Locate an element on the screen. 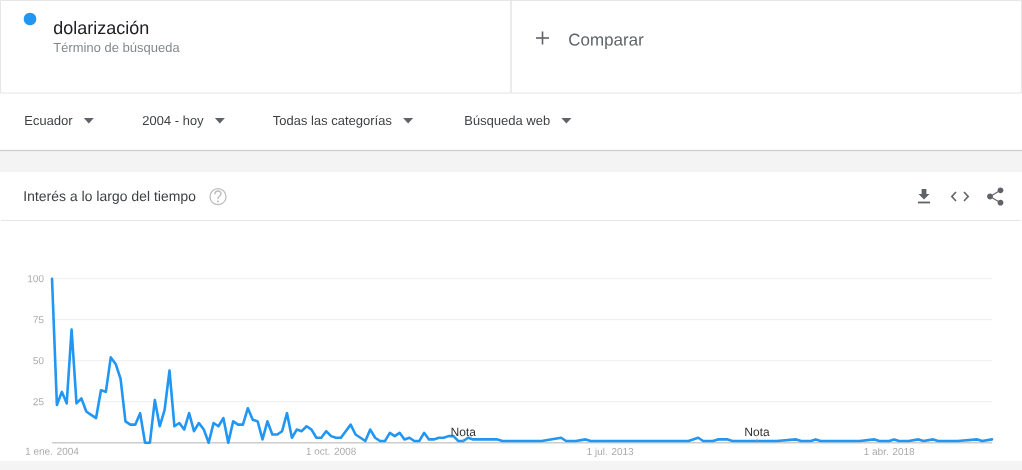  chart-title: Interés a lo largo del tiempo is located at coordinates (110, 197).